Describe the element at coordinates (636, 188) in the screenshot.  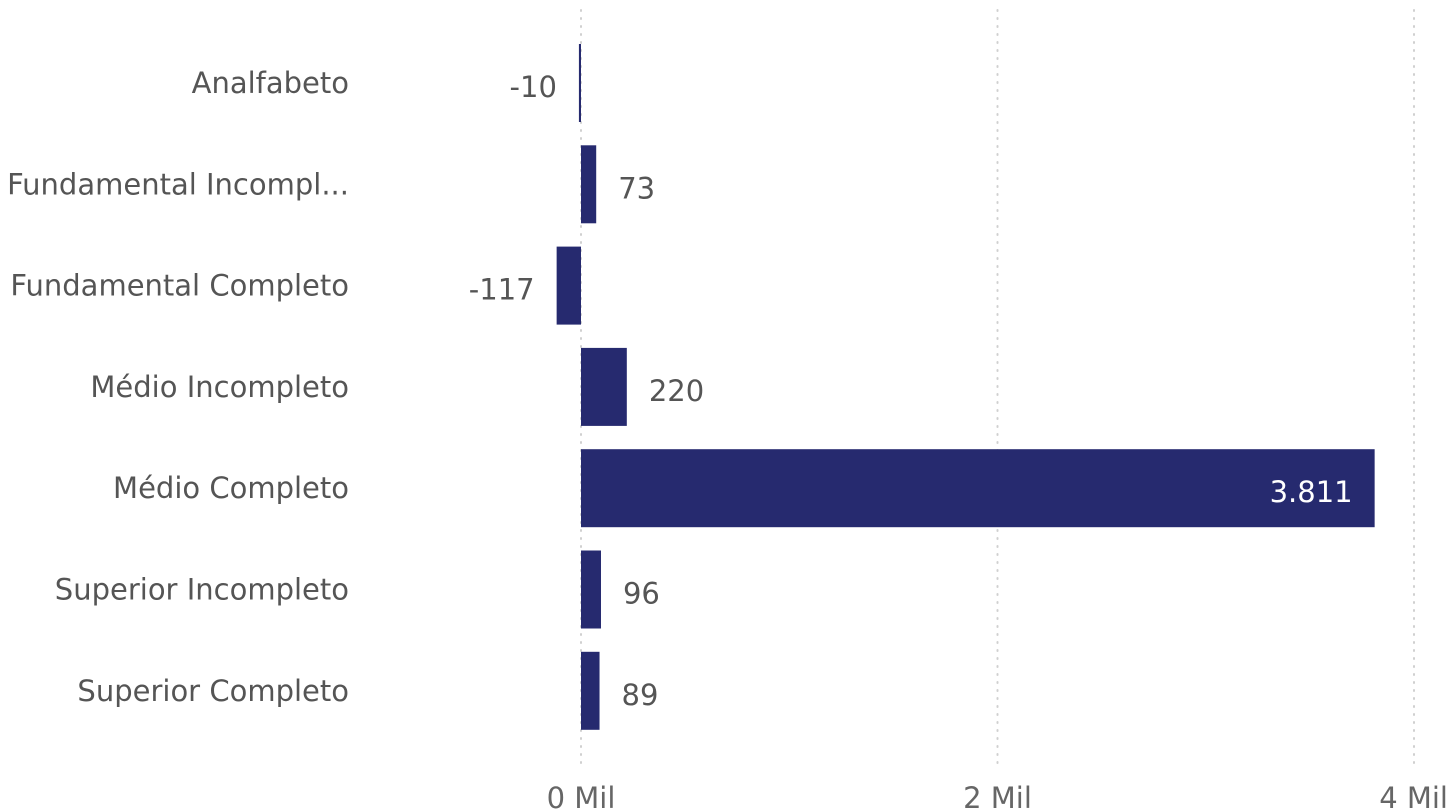
I see `data-label: 73` at that location.